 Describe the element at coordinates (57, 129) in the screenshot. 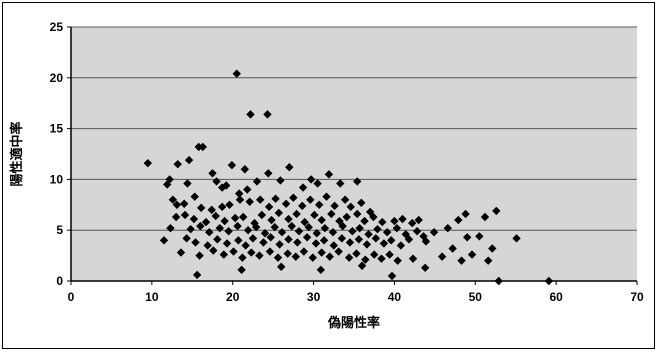

I see `y-tick-label: 15` at that location.